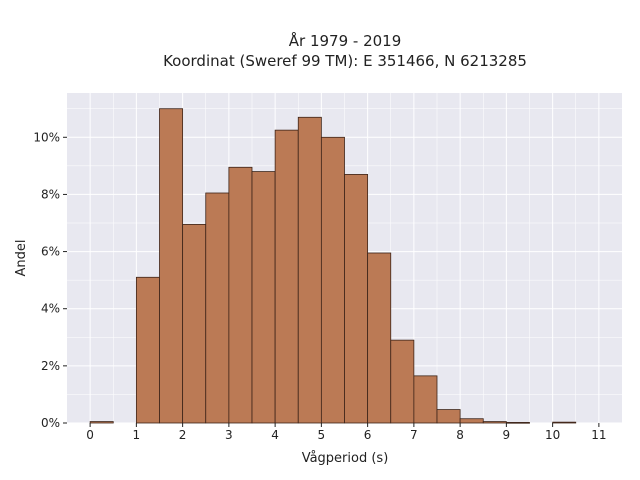 This screenshot has height=480, width=640. What do you see at coordinates (552, 435) in the screenshot?
I see `x-tick-label: 10` at bounding box center [552, 435].